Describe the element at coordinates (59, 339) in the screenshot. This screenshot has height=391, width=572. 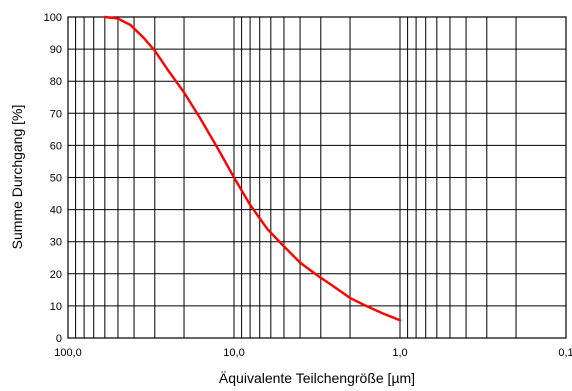
I see `y-tick-label: 0` at that location.